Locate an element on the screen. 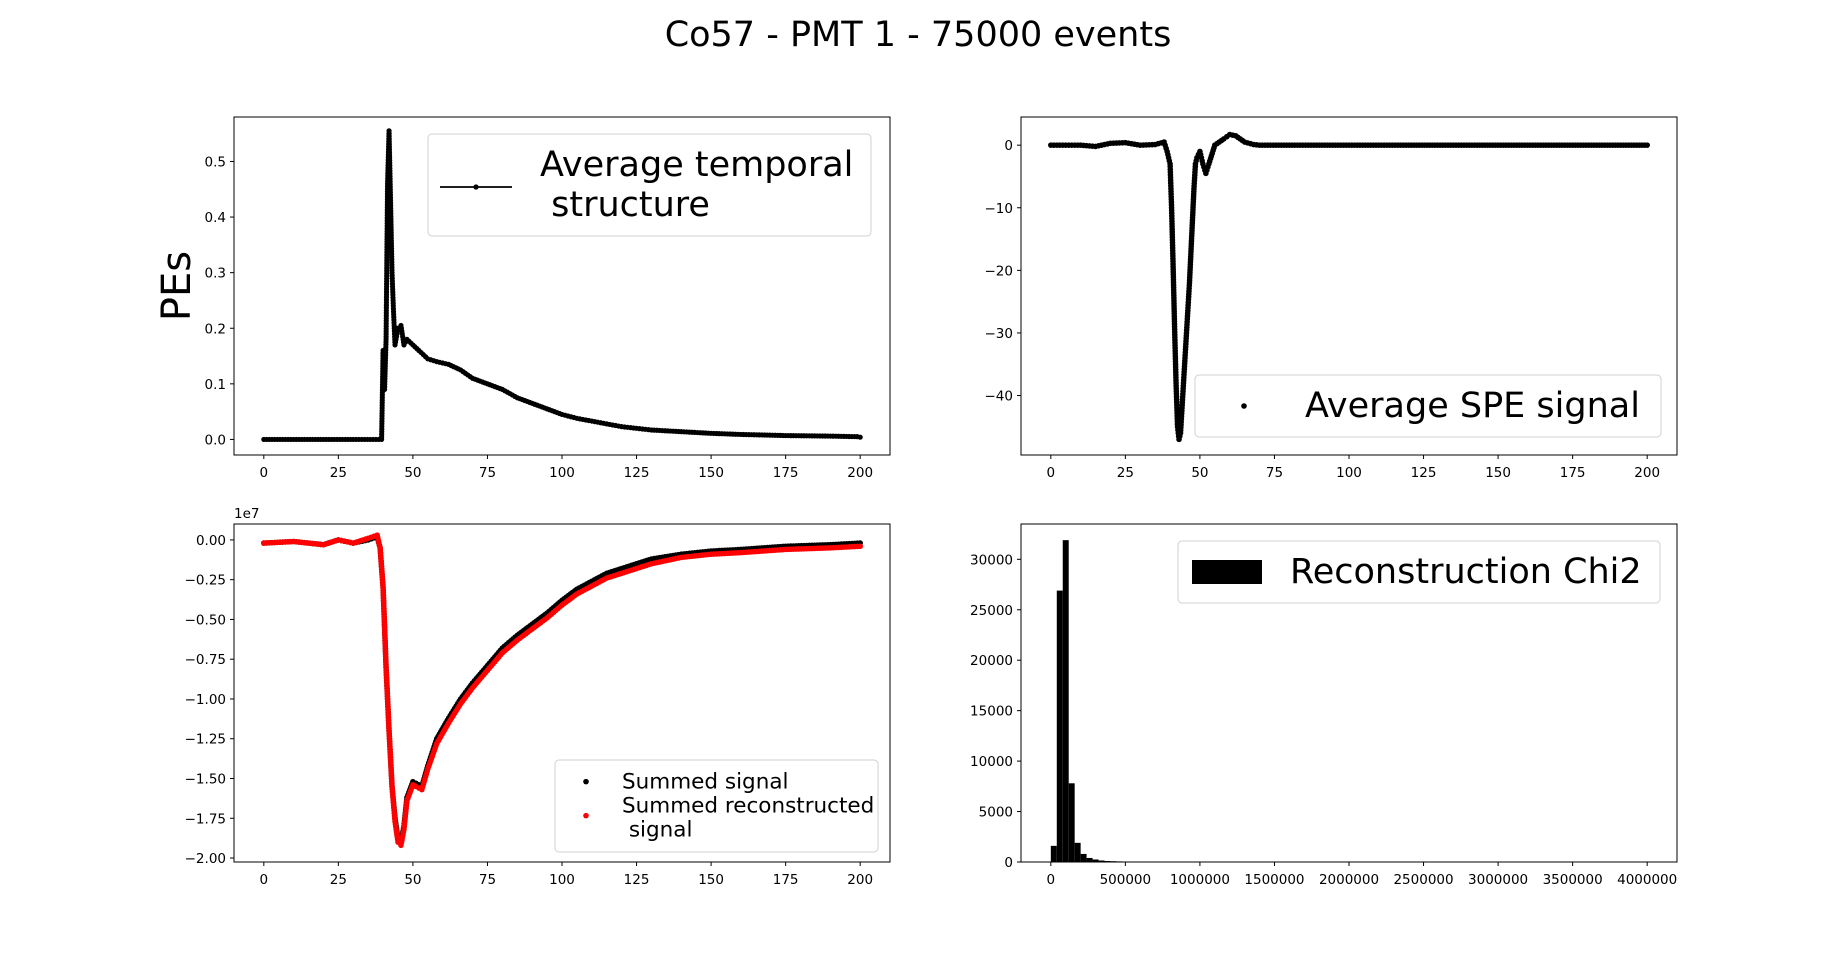 This screenshot has width=1837, height=955. legend-label: Reconstruction Chi2 is located at coordinates (1466, 572).